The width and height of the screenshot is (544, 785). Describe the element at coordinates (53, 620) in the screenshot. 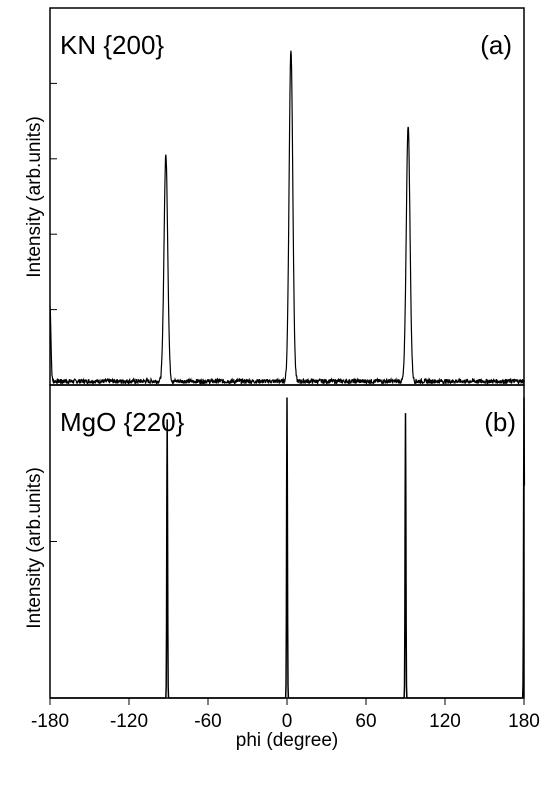

I see `panel-b-y-ticks` at that location.